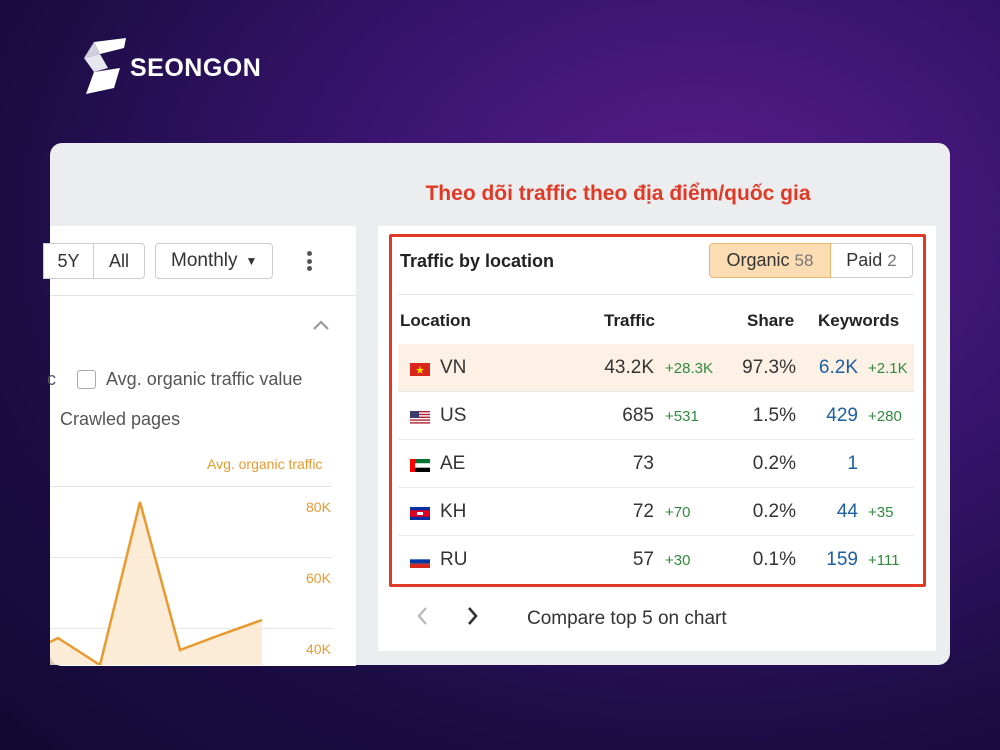  I want to click on column-header-location: Location, so click(435, 320).